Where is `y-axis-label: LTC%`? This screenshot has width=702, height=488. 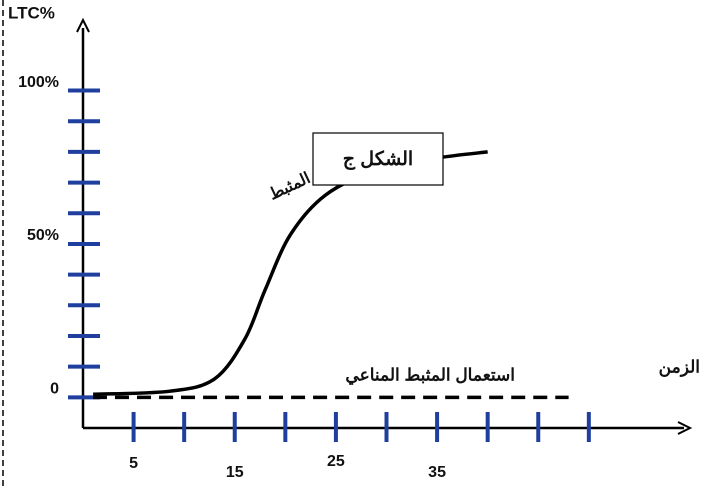
y-axis-label: LTC% is located at coordinates (31, 12).